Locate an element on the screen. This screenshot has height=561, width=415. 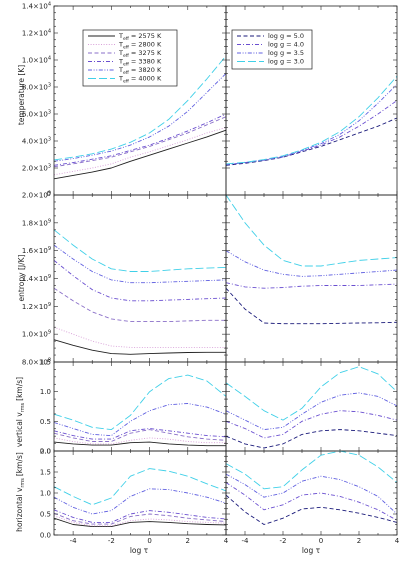
legend-label-value: = 3820 K is located at coordinates (146, 70).